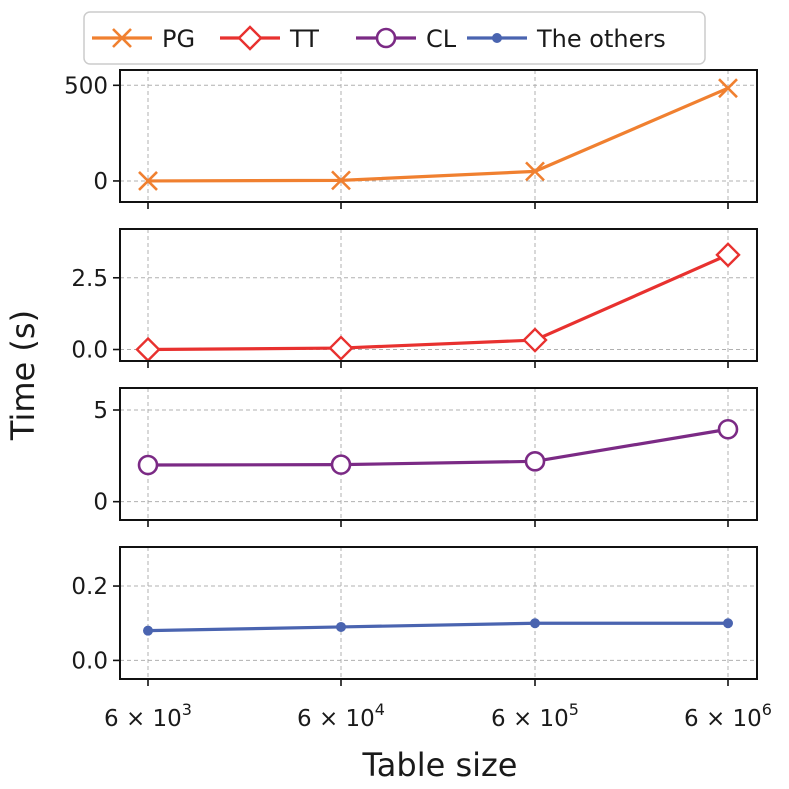 This screenshot has width=789, height=789. I want to click on y-tick-label: 5, so click(100, 411).